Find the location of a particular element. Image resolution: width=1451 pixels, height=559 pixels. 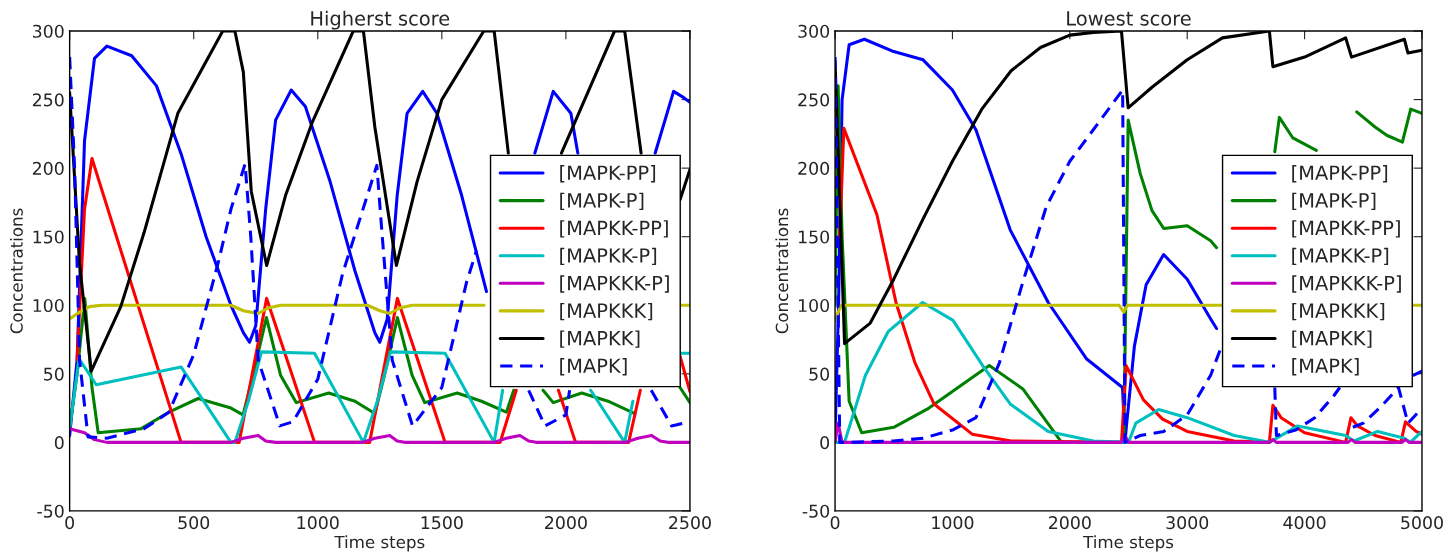

x-tick-label: 5000 is located at coordinates (1422, 523).